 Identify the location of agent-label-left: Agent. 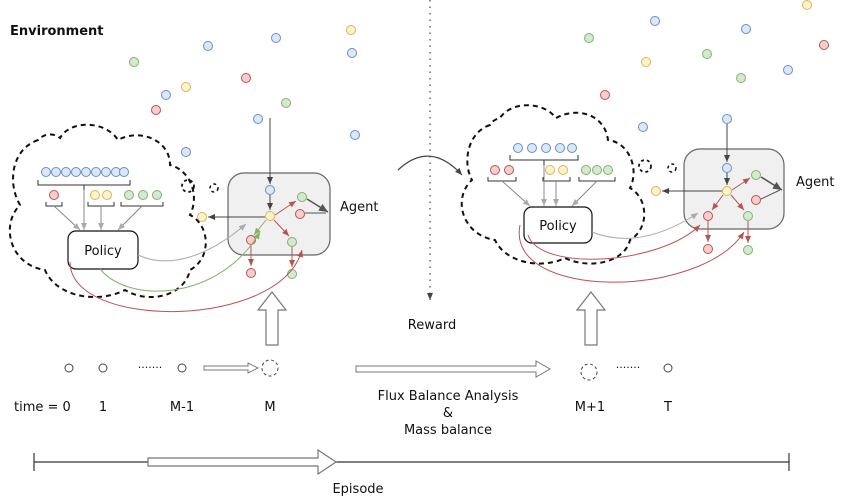
(359, 207).